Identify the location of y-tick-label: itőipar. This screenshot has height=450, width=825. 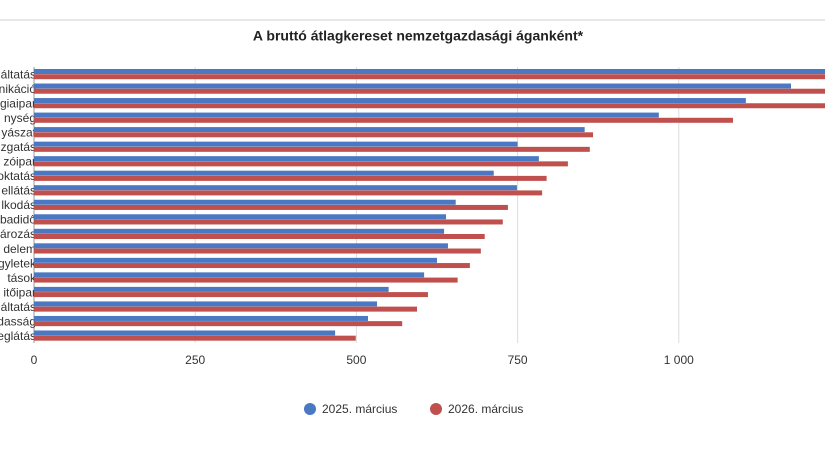
(19, 292).